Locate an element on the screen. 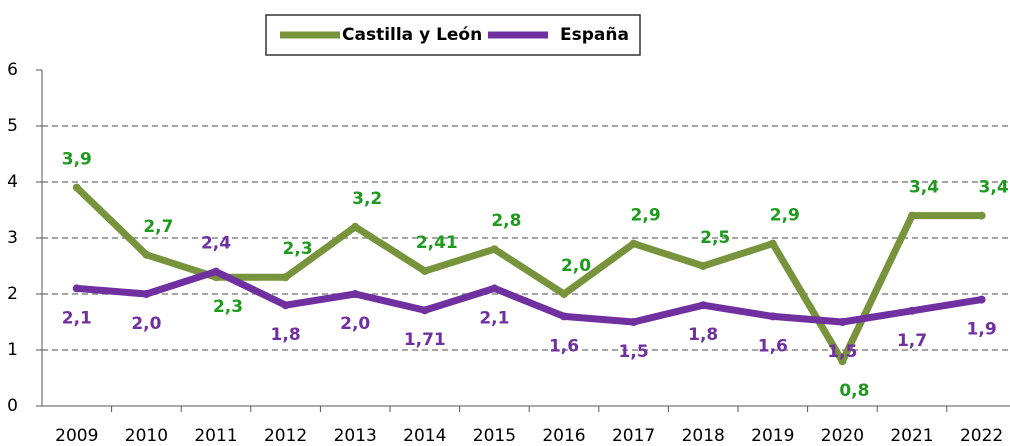 Image resolution: width=1010 pixels, height=446 pixels. y-tick-label: 6 is located at coordinates (12, 70).